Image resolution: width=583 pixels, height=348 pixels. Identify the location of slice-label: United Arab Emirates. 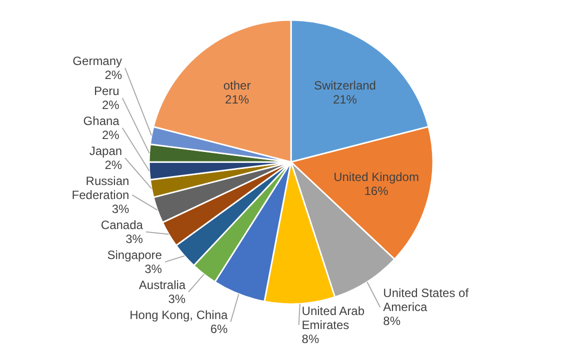
(333, 318).